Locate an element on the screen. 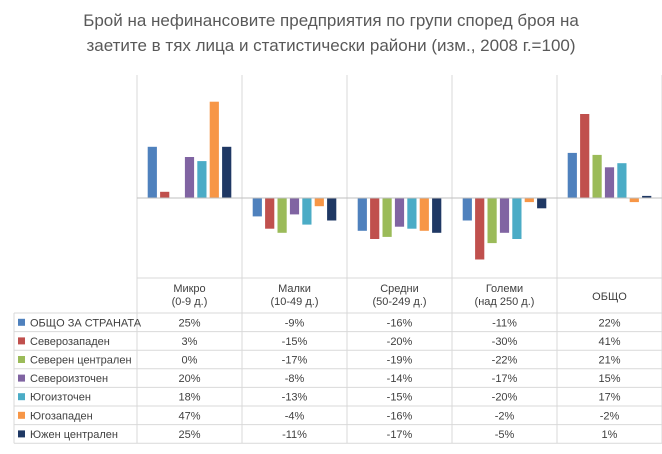 Image resolution: width=662 pixels, height=454 pixels. data-label-1-4: 41% is located at coordinates (609, 342).